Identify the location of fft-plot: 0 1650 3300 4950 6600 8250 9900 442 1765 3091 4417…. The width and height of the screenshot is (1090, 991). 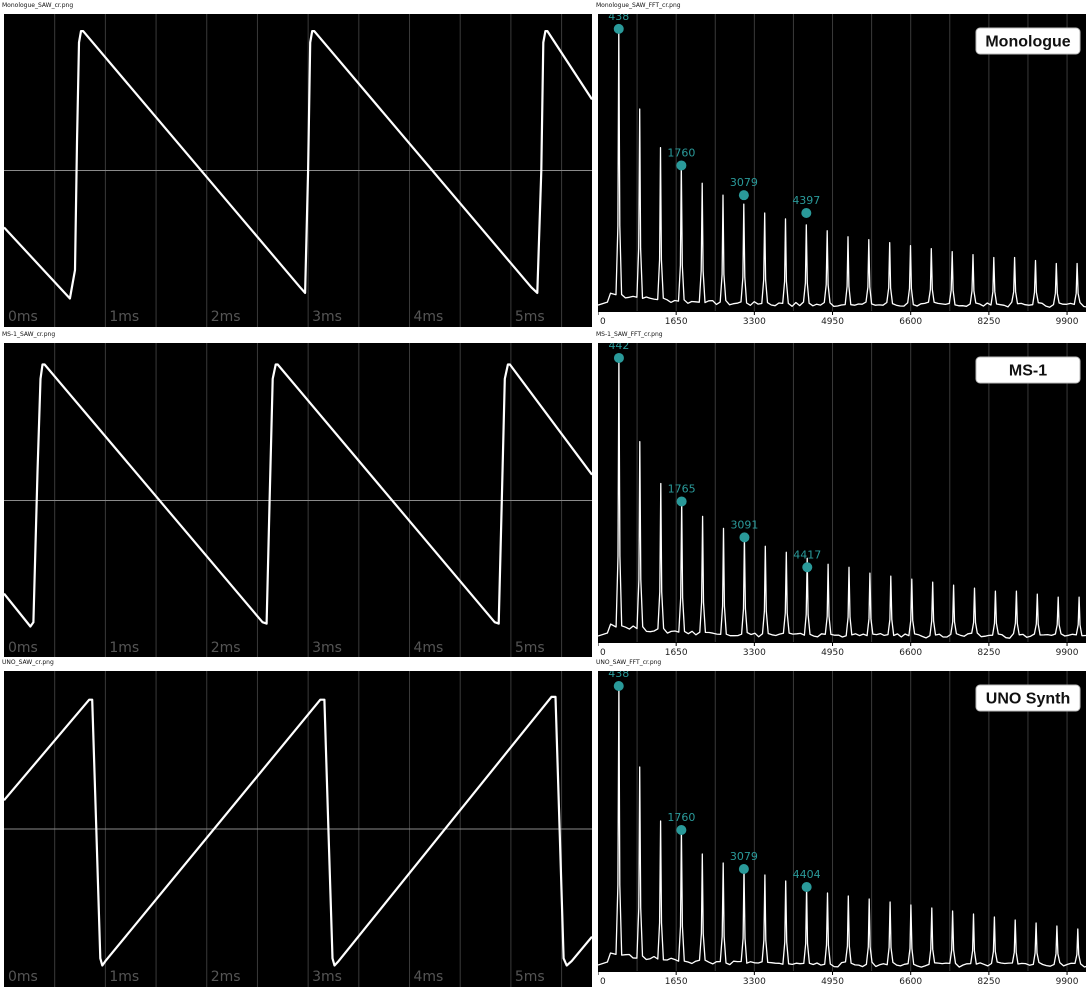
(842, 500).